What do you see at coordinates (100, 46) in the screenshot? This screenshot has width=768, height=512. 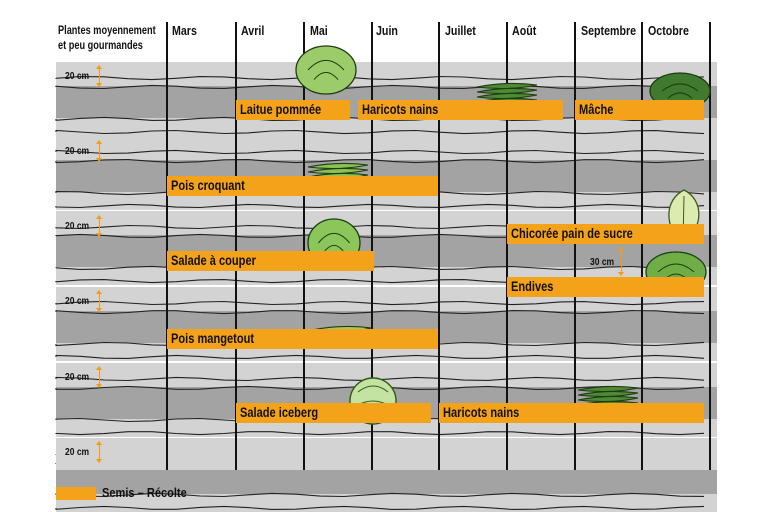 I see `title-line-2: et peu gourmandes` at bounding box center [100, 46].